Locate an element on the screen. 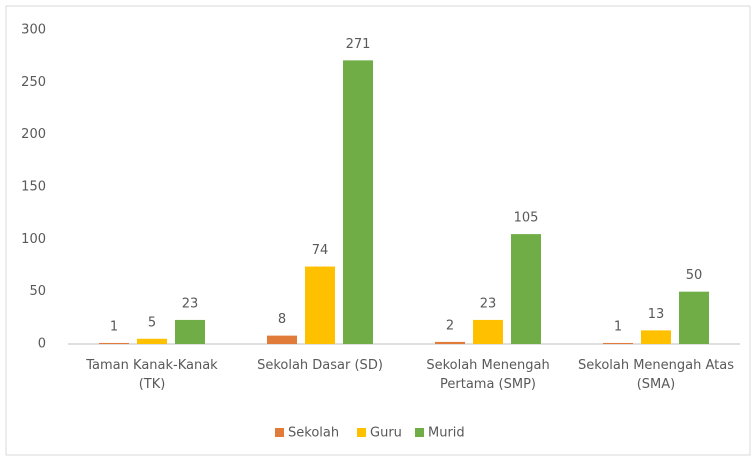 This screenshot has width=756, height=461. x-tick-label: Taman Kanak-Kanak (TK) is located at coordinates (152, 375).